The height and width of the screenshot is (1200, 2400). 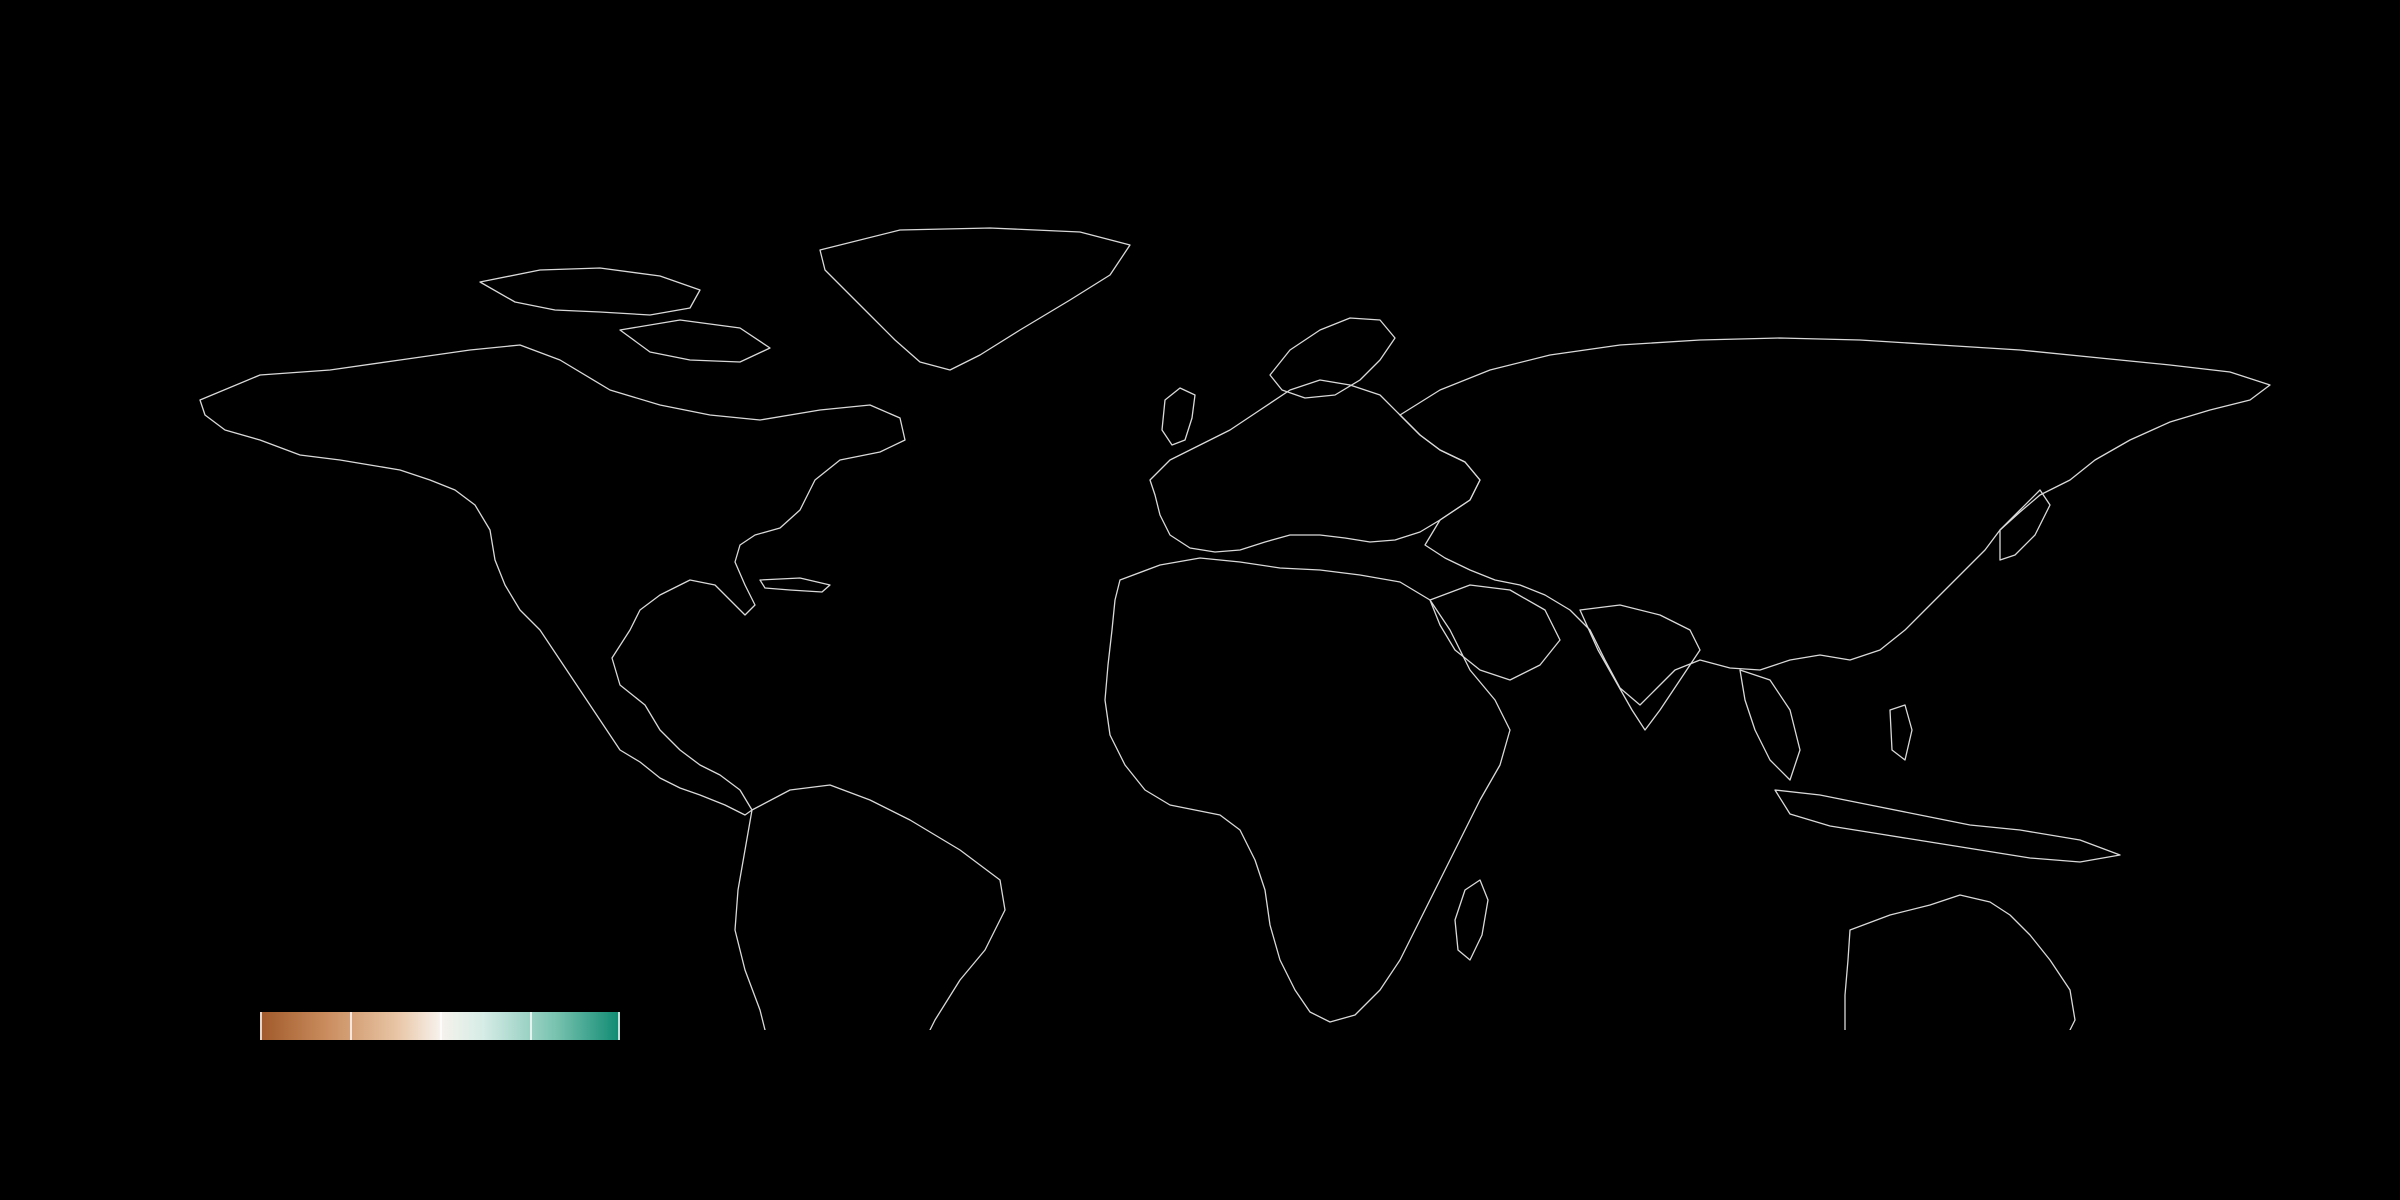 What do you see at coordinates (1315, 466) in the screenshot?
I see `europe-outline` at bounding box center [1315, 466].